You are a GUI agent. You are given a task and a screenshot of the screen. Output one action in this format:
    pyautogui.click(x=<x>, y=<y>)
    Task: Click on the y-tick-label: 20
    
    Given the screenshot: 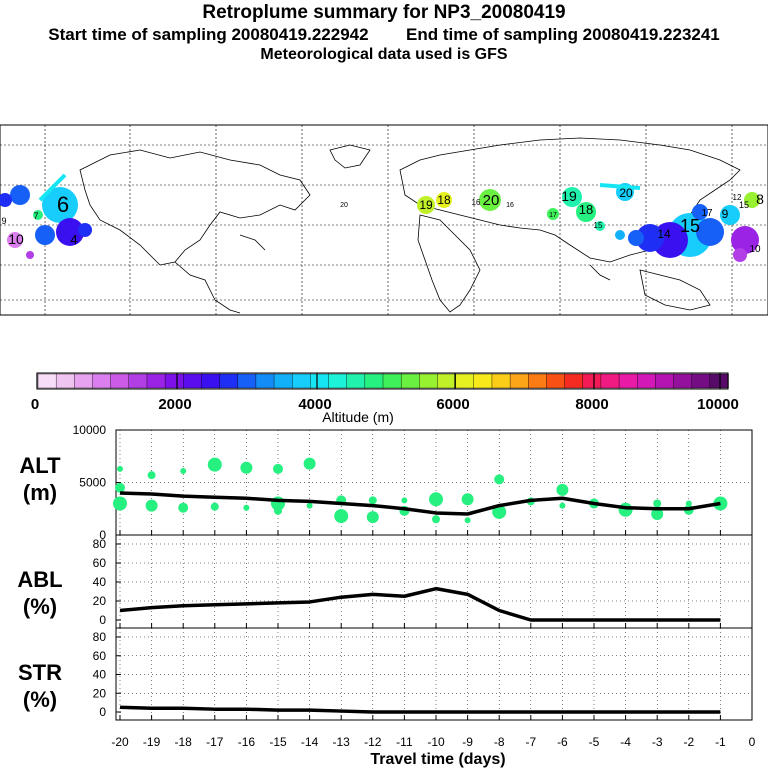 What is the action you would take?
    pyautogui.click(x=100, y=601)
    